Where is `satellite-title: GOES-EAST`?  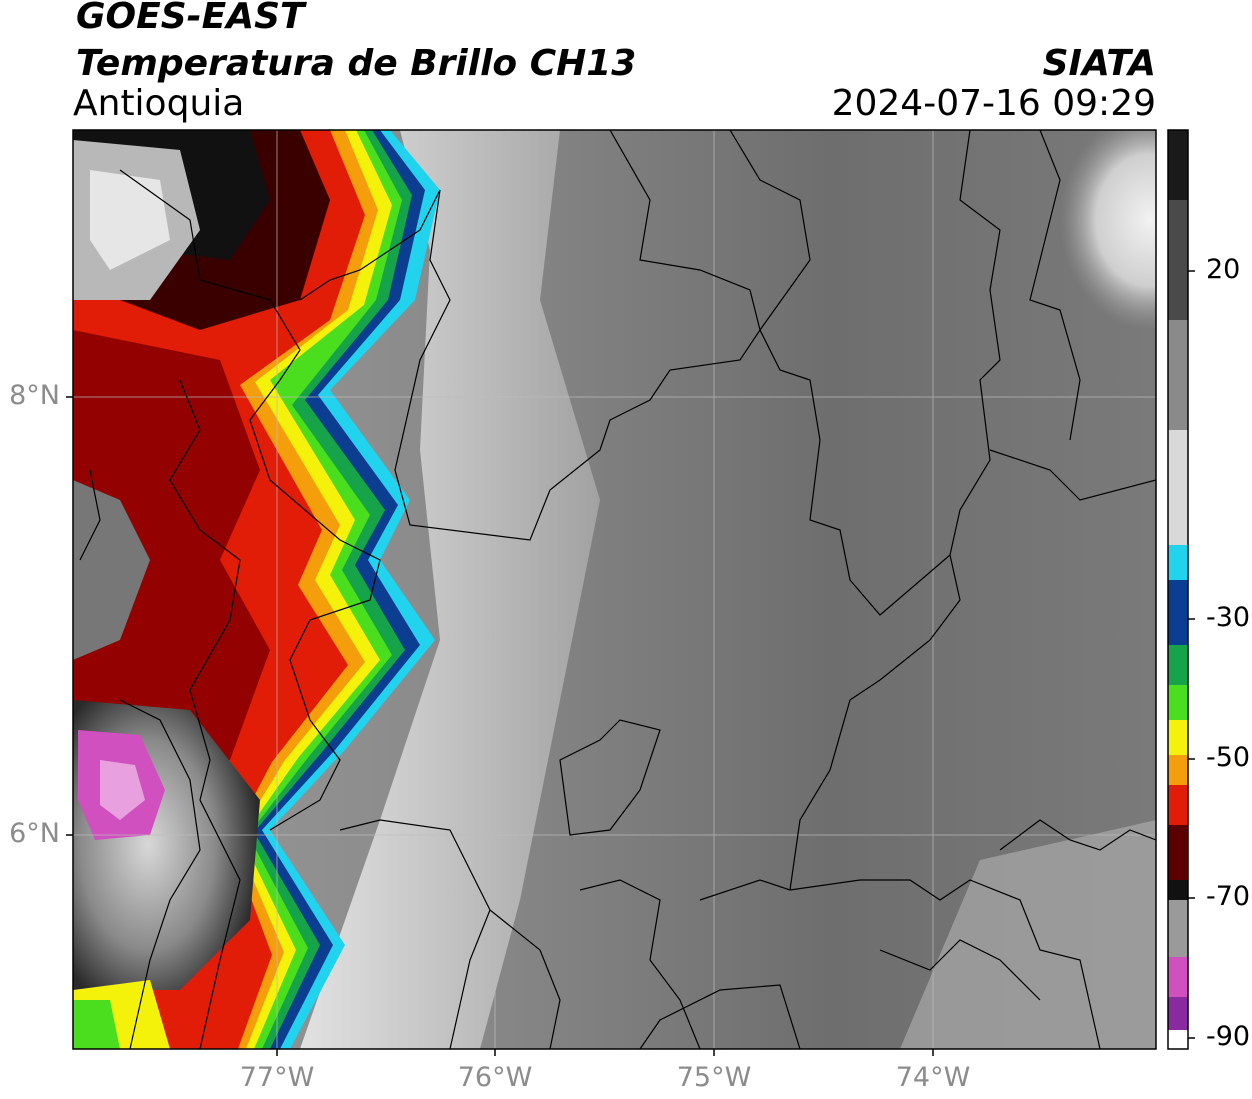 satellite-title: GOES-EAST is located at coordinates (190, 18).